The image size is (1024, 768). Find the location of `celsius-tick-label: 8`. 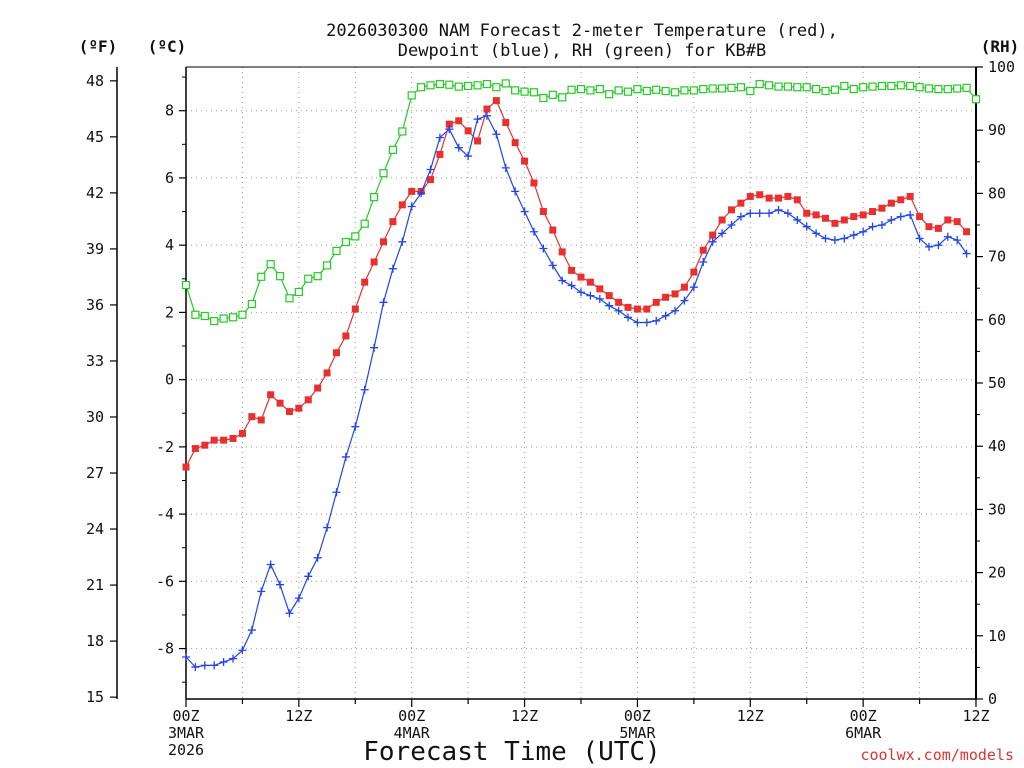

celsius-tick-label: 8 is located at coordinates (169, 111).